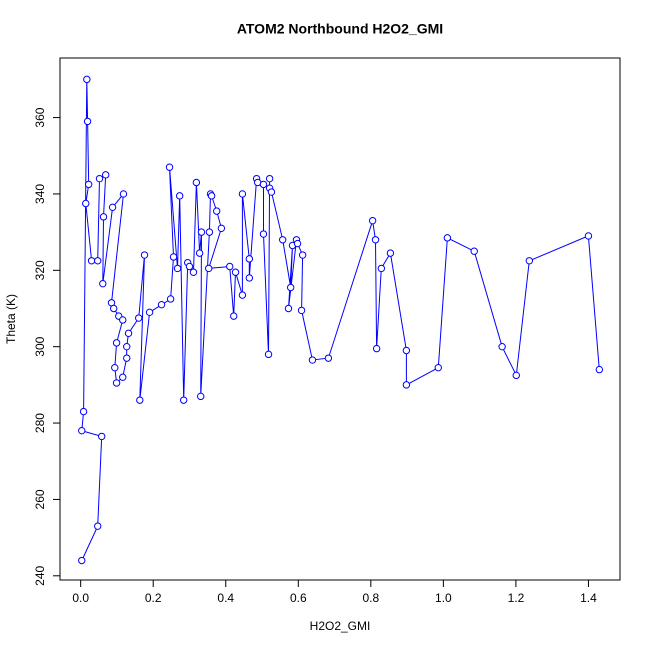 This screenshot has height=650, width=650. Describe the element at coordinates (40, 194) in the screenshot. I see `y-tick-label: 340` at that location.